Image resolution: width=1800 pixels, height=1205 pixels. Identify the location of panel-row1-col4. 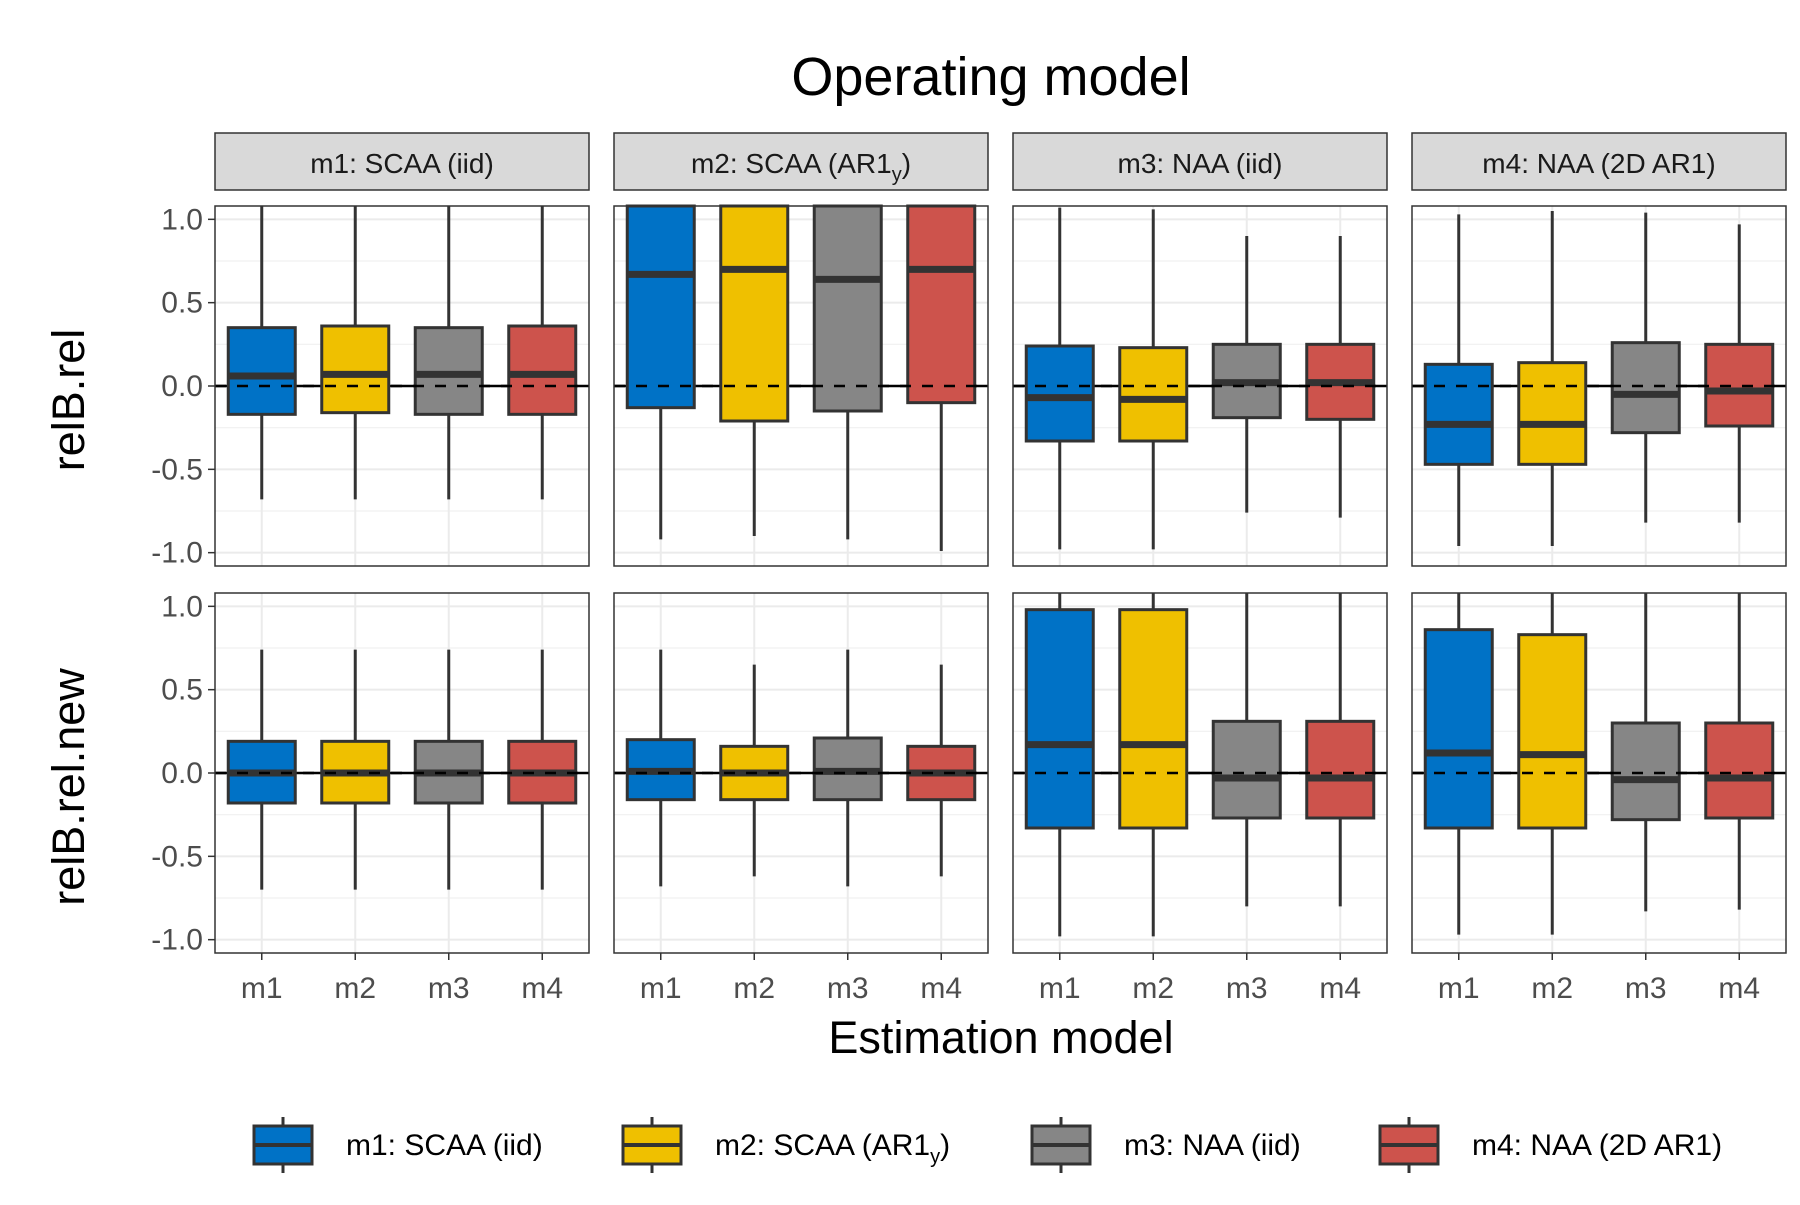
(1599, 386).